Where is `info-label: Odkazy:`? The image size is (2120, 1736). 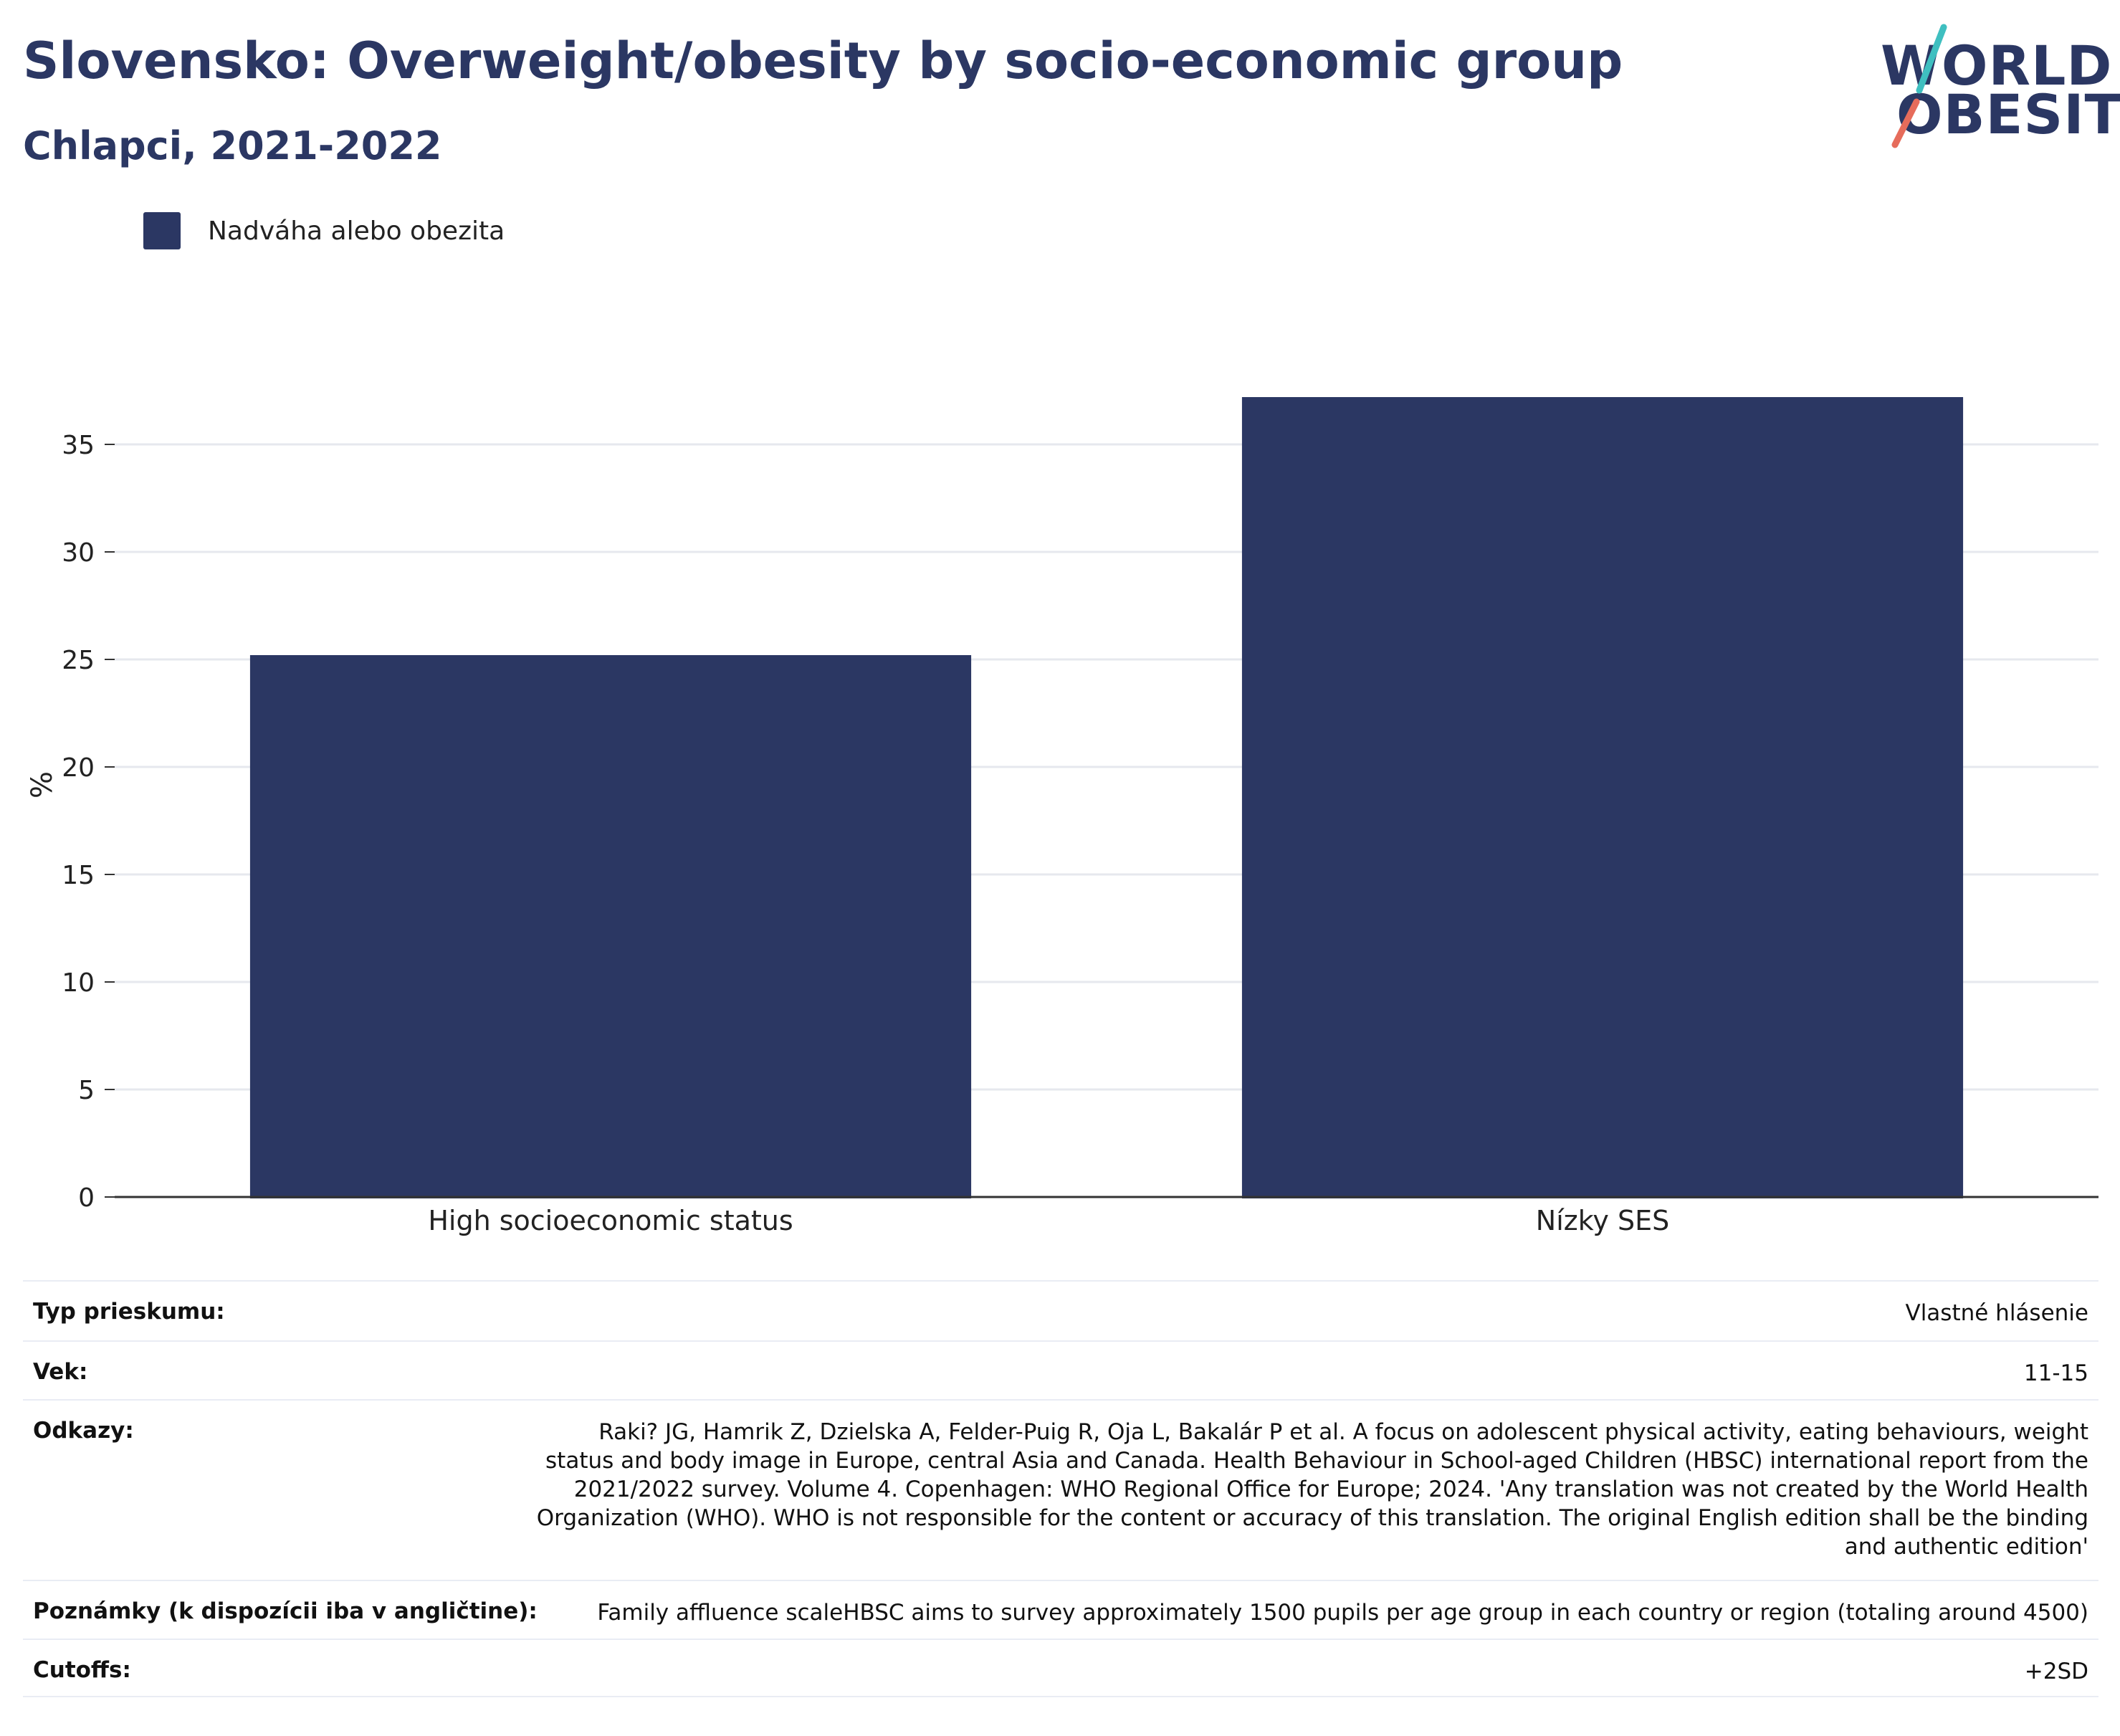 info-label: Odkazy: is located at coordinates (84, 1431).